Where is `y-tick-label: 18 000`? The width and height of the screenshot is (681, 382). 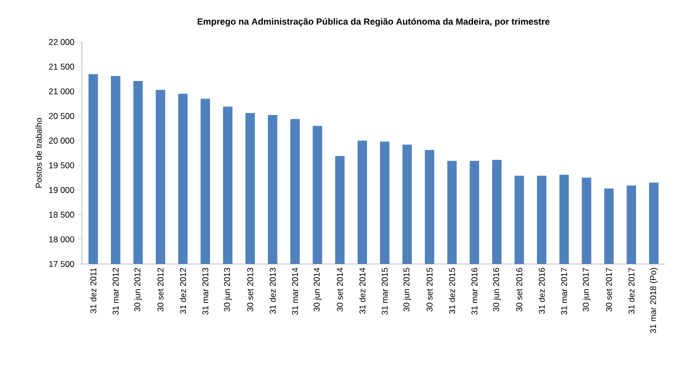
y-tick-label: 18 000 is located at coordinates (61, 239).